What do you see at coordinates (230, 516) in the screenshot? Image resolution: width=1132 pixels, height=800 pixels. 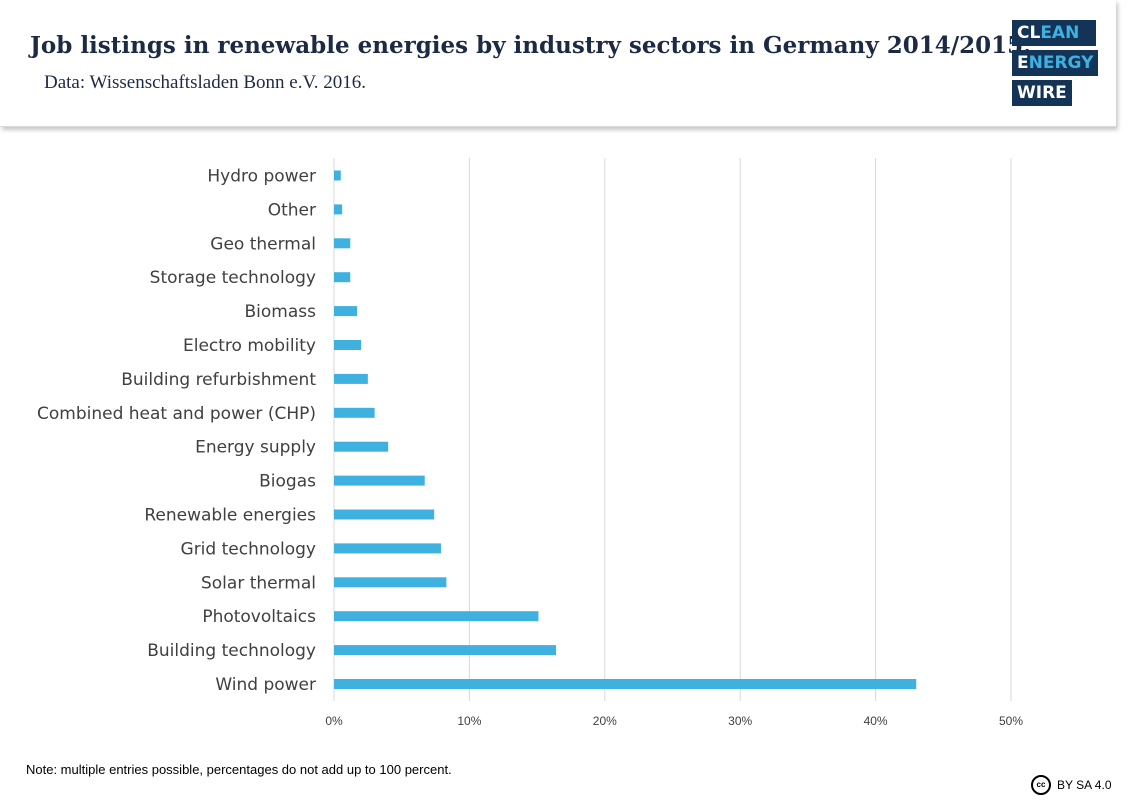 I see `y-category-label: Renewable energies` at bounding box center [230, 516].